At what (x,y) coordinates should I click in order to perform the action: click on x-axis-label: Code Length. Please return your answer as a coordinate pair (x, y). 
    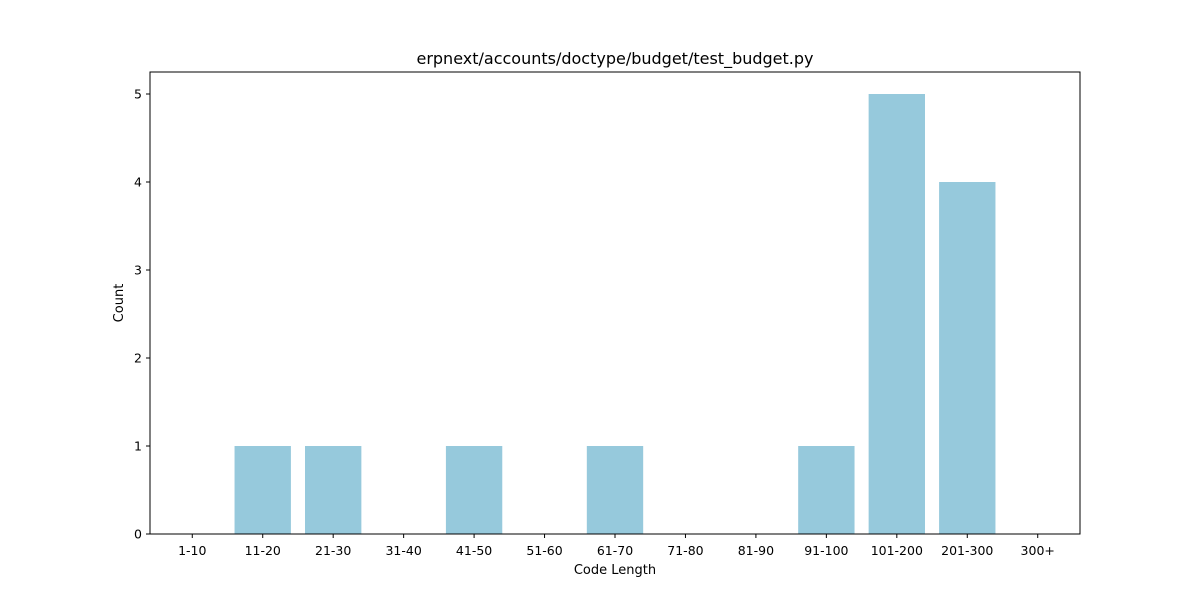
    Looking at the image, I should click on (615, 570).